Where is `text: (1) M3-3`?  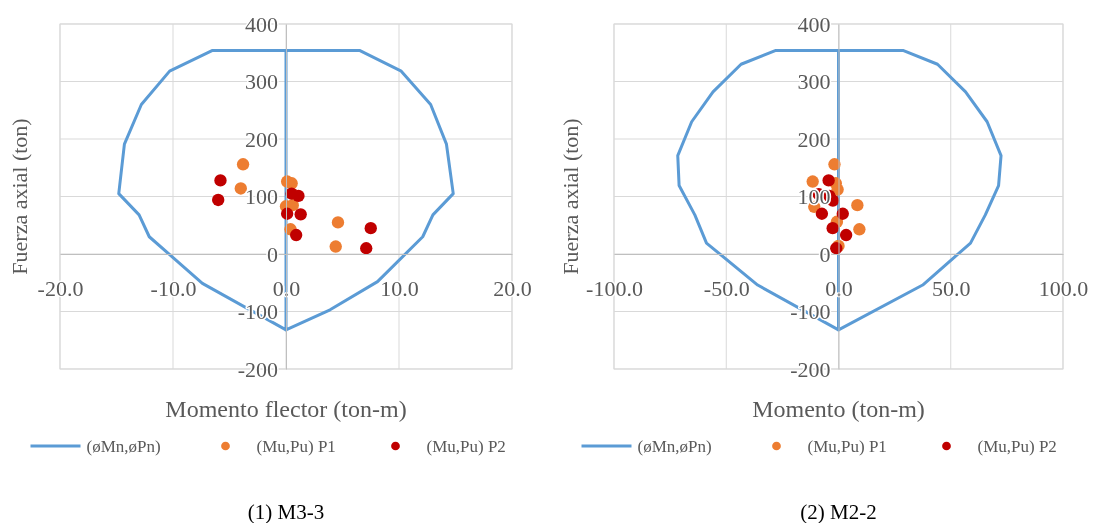 text: (1) M3-3 is located at coordinates (286, 511).